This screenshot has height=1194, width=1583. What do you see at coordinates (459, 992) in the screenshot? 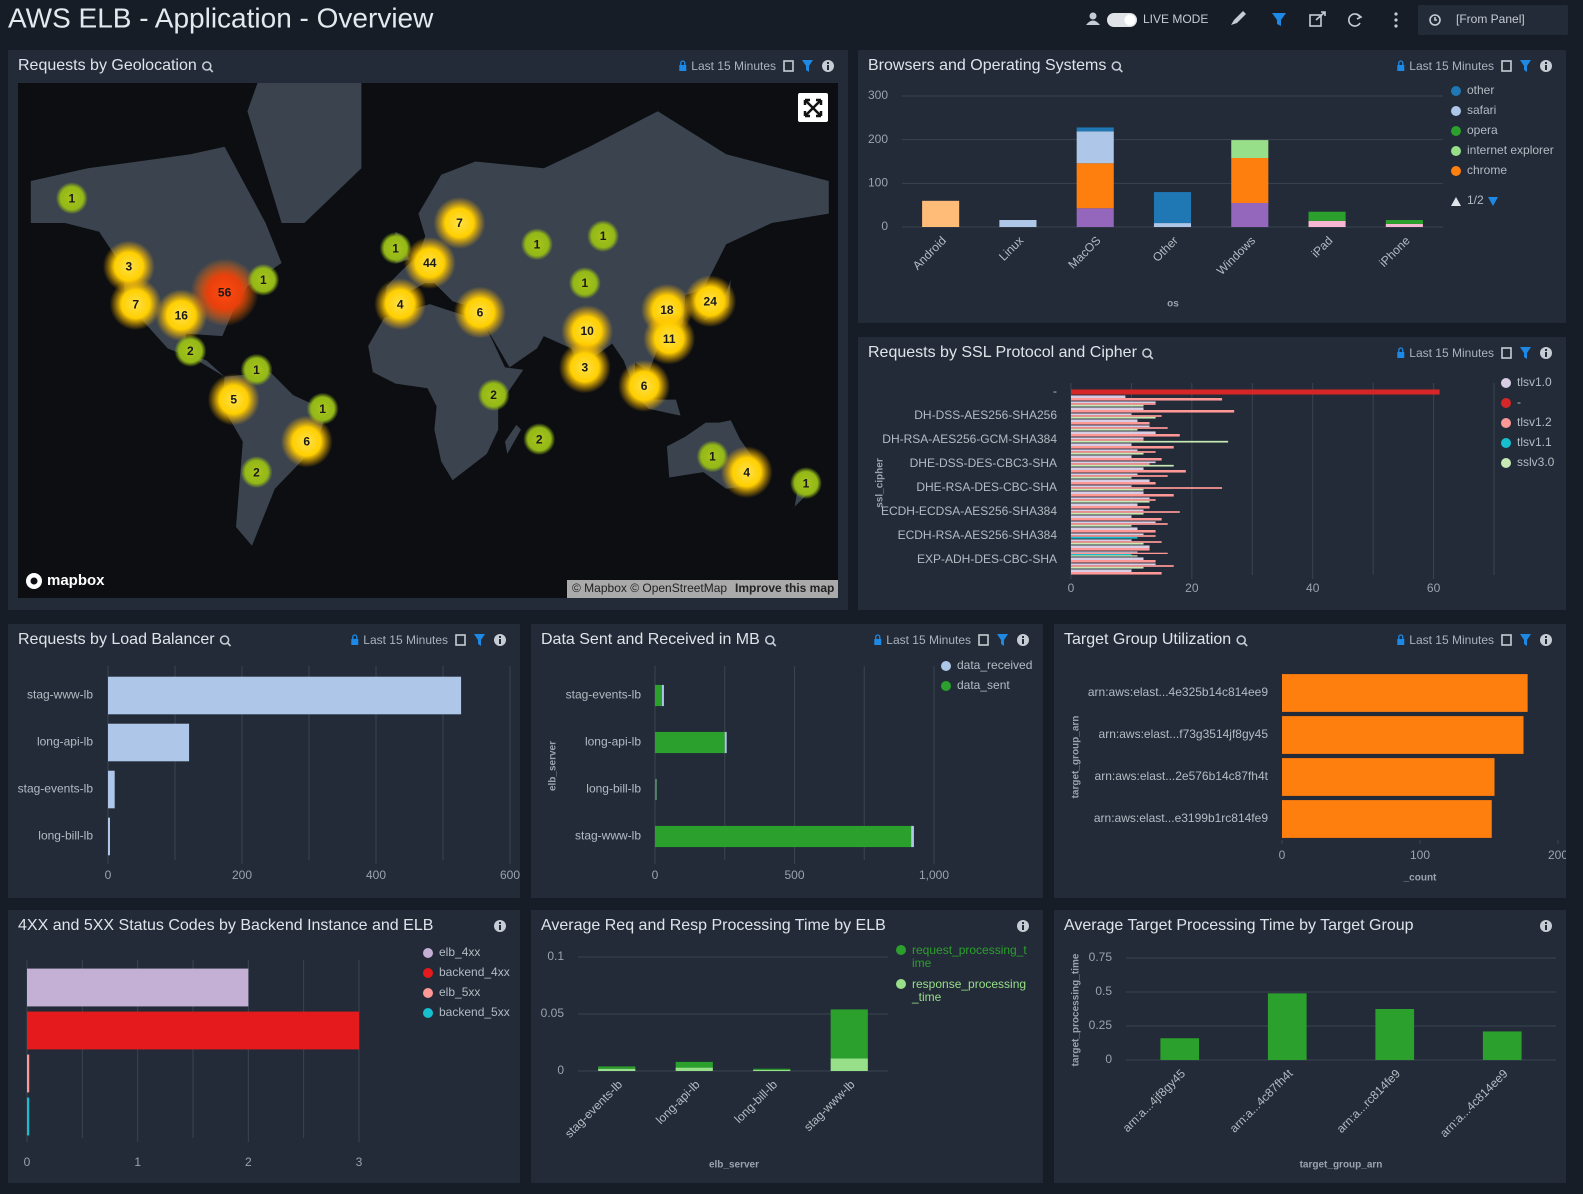
I see `legend-label: elb_5xx` at bounding box center [459, 992].